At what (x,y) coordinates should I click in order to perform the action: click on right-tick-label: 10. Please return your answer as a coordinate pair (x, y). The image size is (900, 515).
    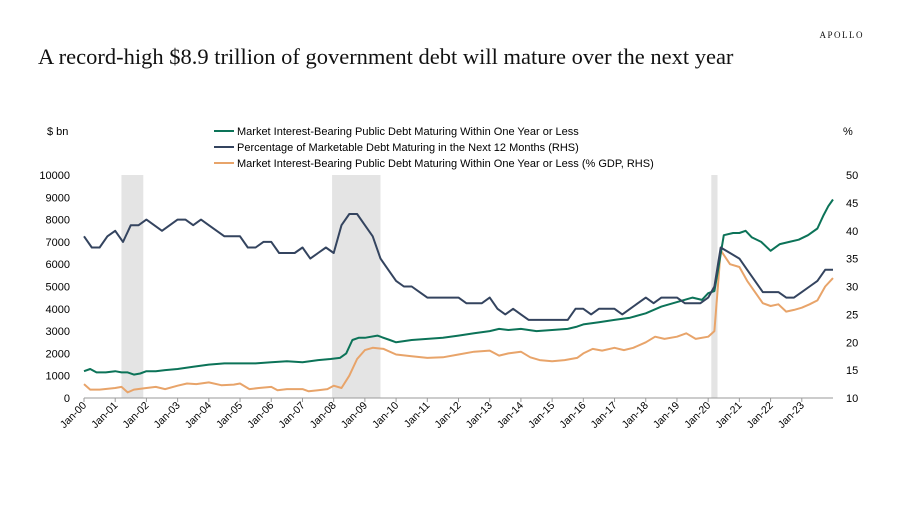
    Looking at the image, I should click on (852, 399).